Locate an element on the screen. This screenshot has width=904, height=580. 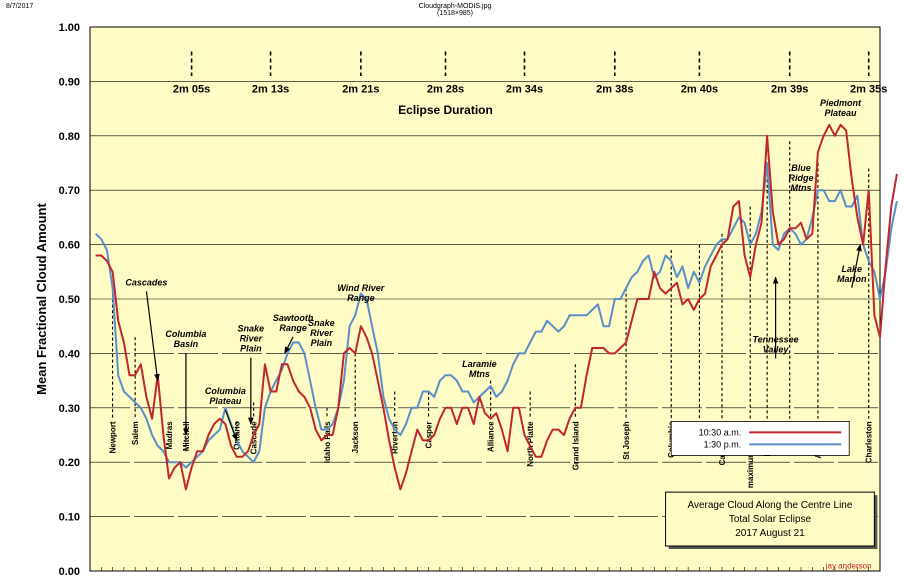
legend-label: 10:30 a.m. is located at coordinates (720, 432).